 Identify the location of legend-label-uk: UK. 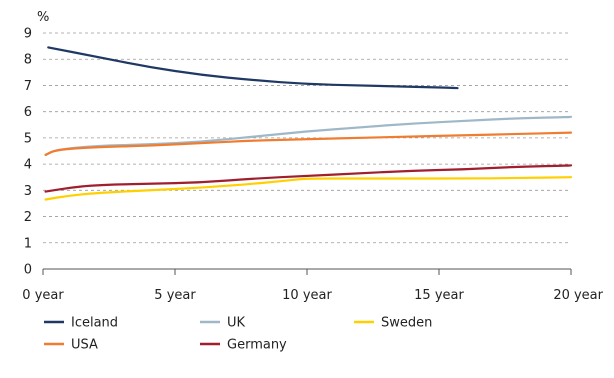
(236, 323).